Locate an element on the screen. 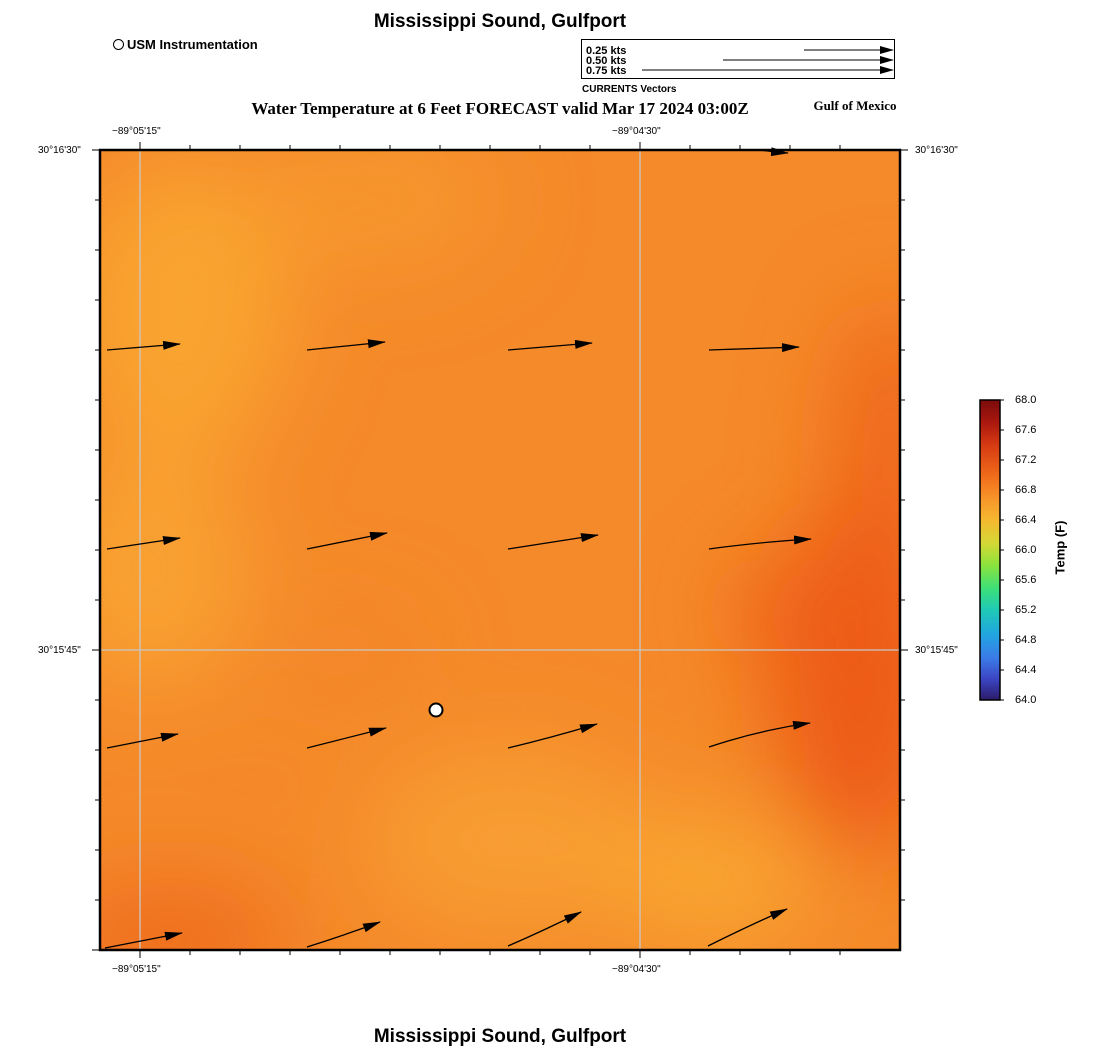  colorbar-title: Temp (F) is located at coordinates (1060, 547).